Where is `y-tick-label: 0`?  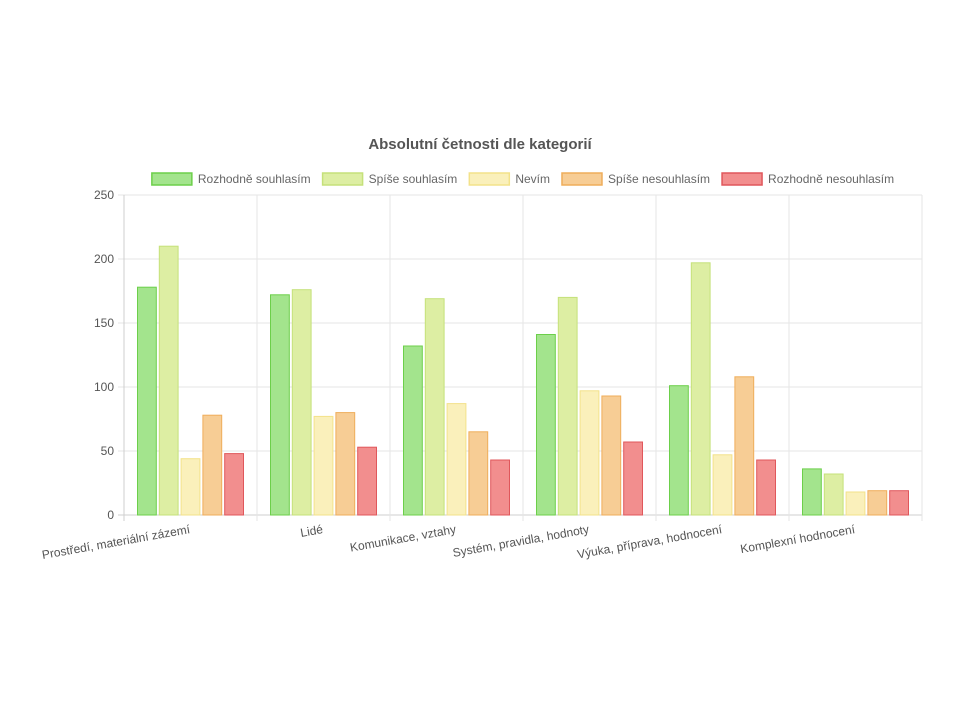 y-tick-label: 0 is located at coordinates (110, 515).